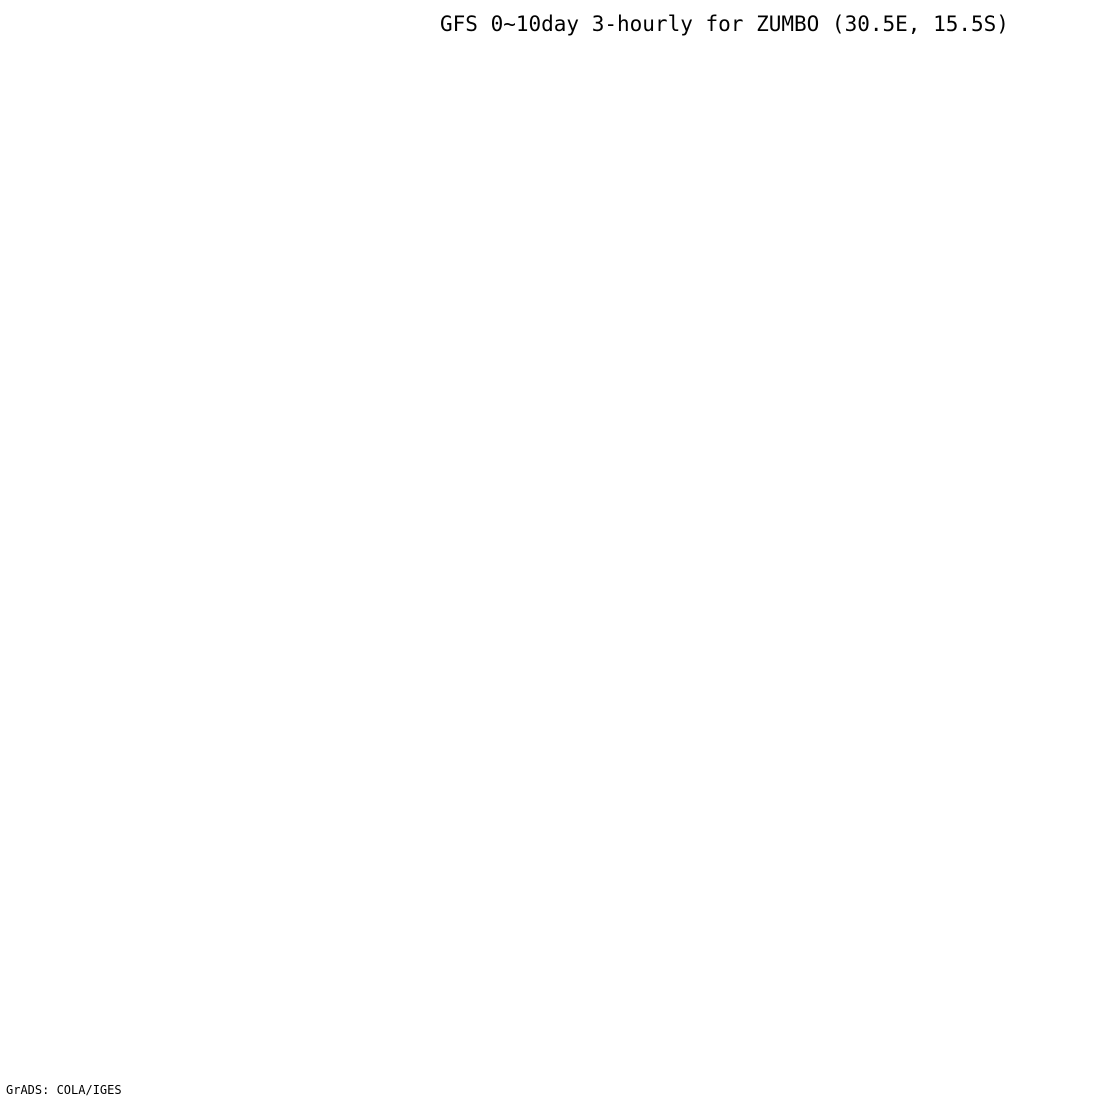 The width and height of the screenshot is (1100, 1100). Describe the element at coordinates (64, 1090) in the screenshot. I see `footer-credit: GrADS: COLA/IGES` at that location.